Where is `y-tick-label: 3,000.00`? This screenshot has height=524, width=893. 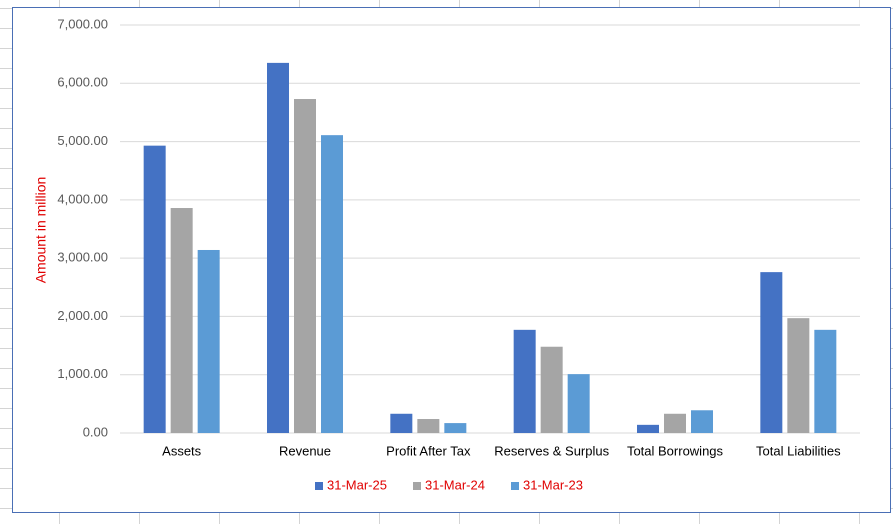
y-tick-label: 3,000.00 is located at coordinates (82, 257).